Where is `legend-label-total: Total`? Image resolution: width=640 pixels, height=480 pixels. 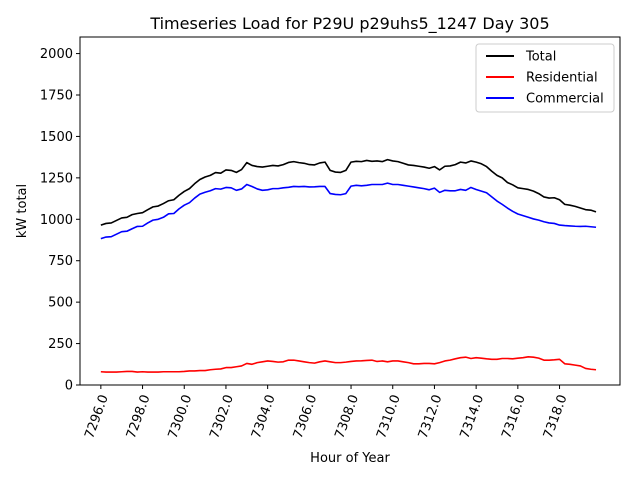
legend-label-total: Total is located at coordinates (540, 57).